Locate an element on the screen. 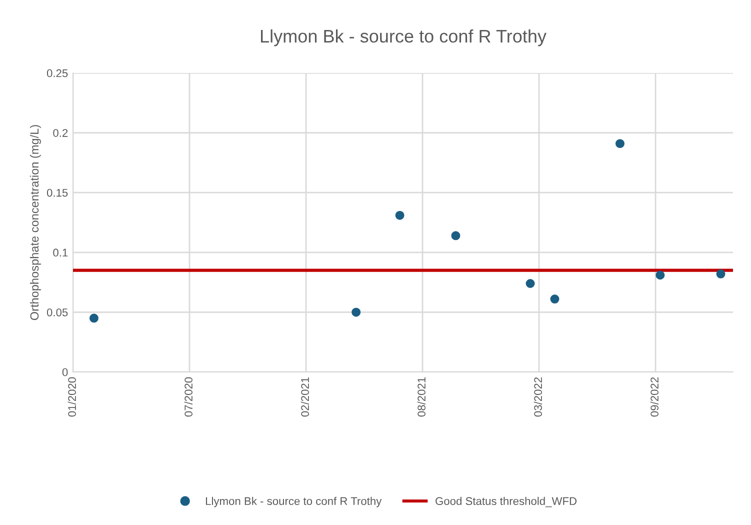 The width and height of the screenshot is (751, 525). x-tick-label: 07/2020 is located at coordinates (188, 397).